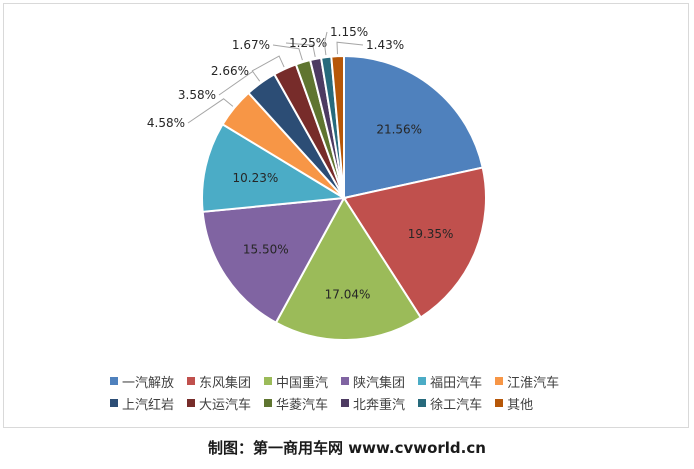 Image resolution: width=694 pixels, height=469 pixels. I want to click on legend-row: 一汽解放 东风集团 中国重汽 陕汽集团 福田汽车 江淮汽车, so click(360, 381).